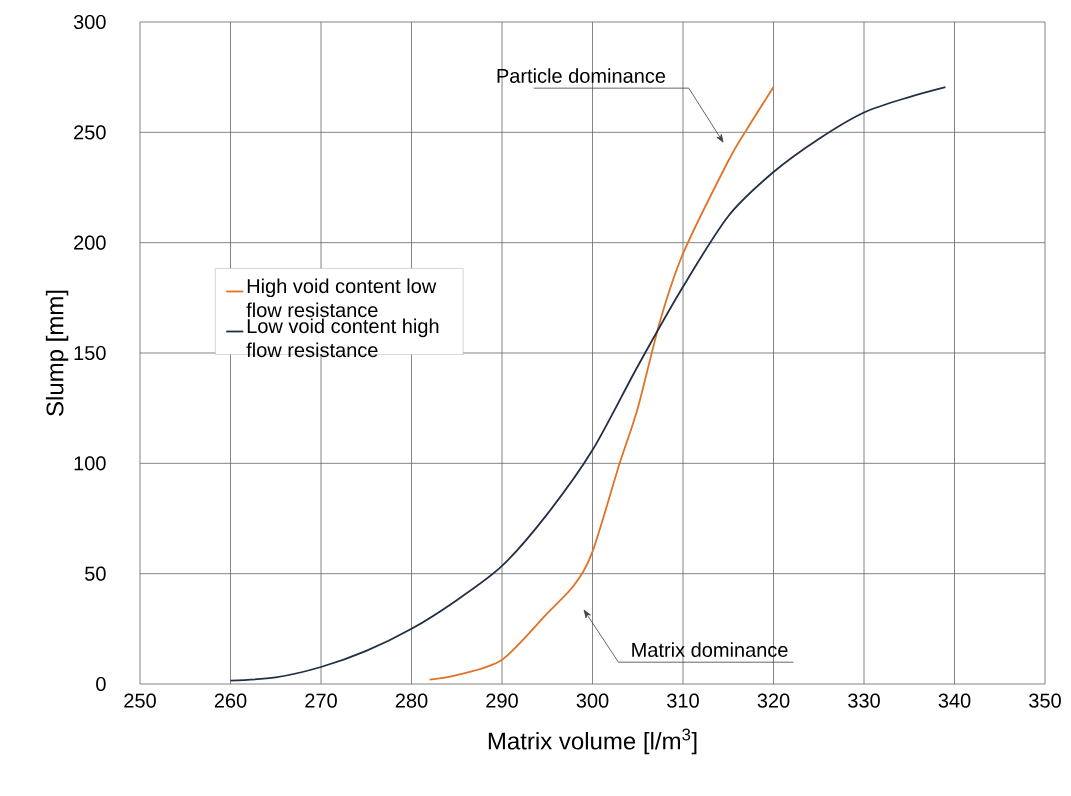  Describe the element at coordinates (89, 22) in the screenshot. I see `y-tick-label: 300` at that location.